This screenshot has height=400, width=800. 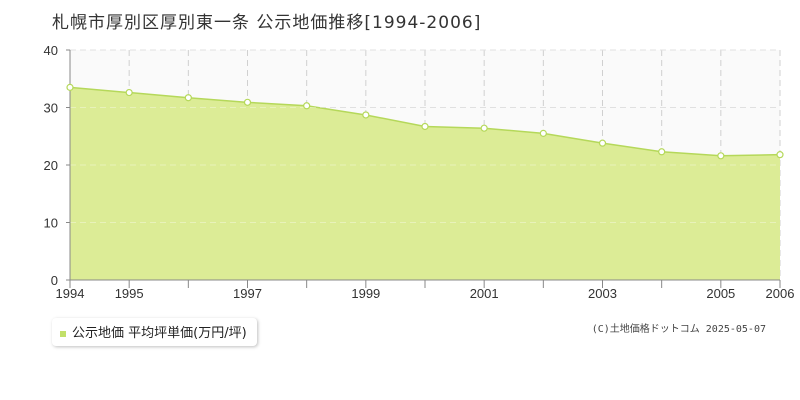 What do you see at coordinates (720, 293) in the screenshot?
I see `x-tick-label: 2005` at bounding box center [720, 293].